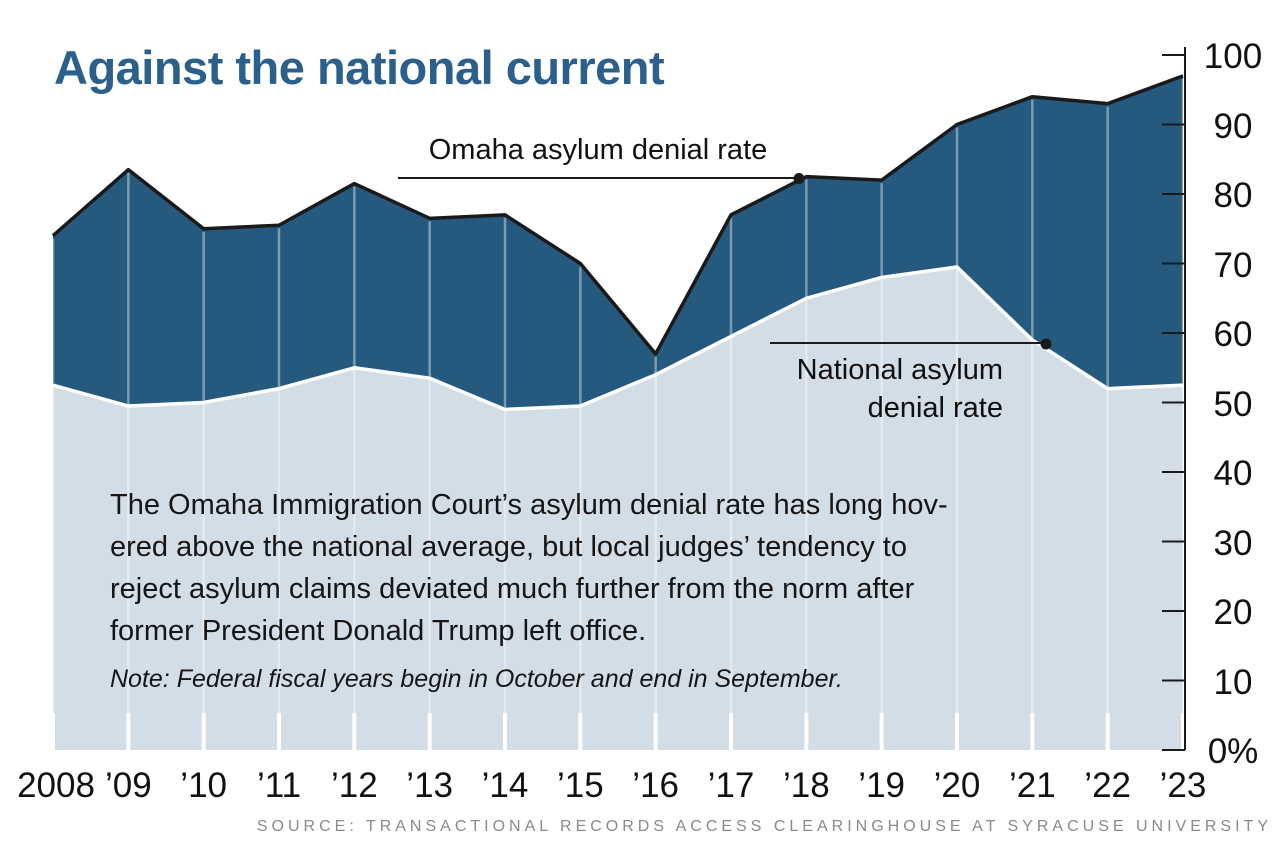  Describe the element at coordinates (354, 785) in the screenshot. I see `x-axis-label: ’12` at that location.